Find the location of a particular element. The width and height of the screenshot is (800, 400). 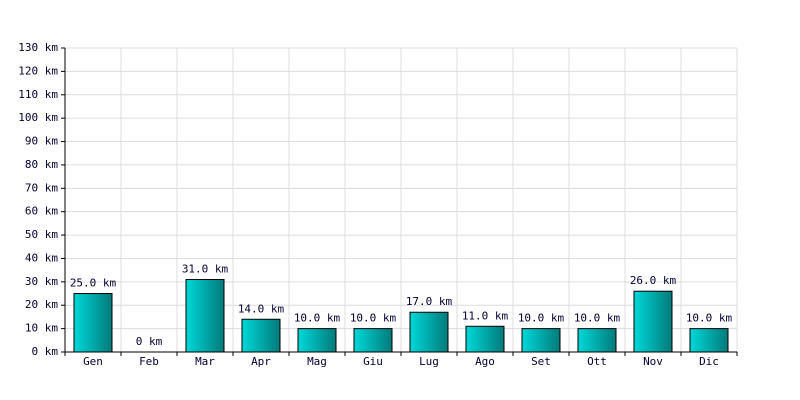

y-tick-label: 80 km is located at coordinates (41, 164).